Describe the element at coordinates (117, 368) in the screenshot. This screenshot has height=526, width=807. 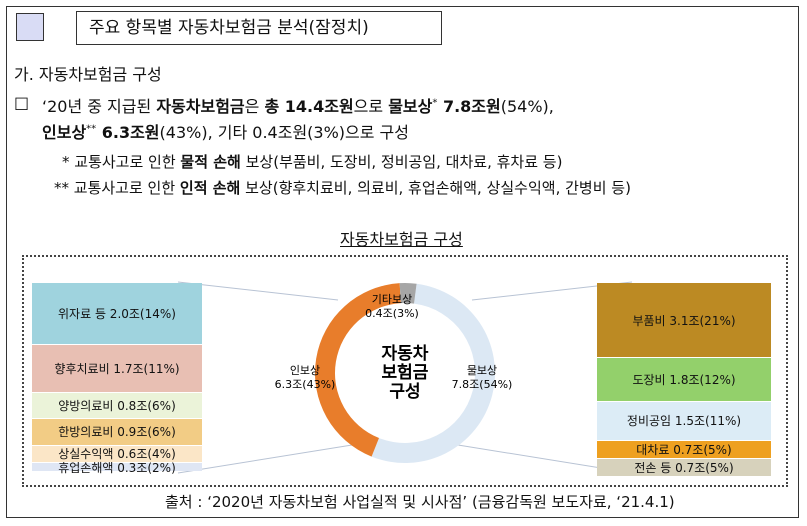
I see `left-category: 향후치료비 1.7조(11%)` at that location.